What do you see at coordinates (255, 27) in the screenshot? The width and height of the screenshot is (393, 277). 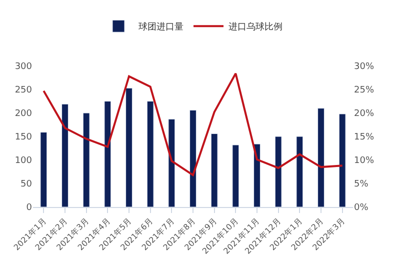 I see `legend-label: 进口乌球比例` at bounding box center [255, 27].